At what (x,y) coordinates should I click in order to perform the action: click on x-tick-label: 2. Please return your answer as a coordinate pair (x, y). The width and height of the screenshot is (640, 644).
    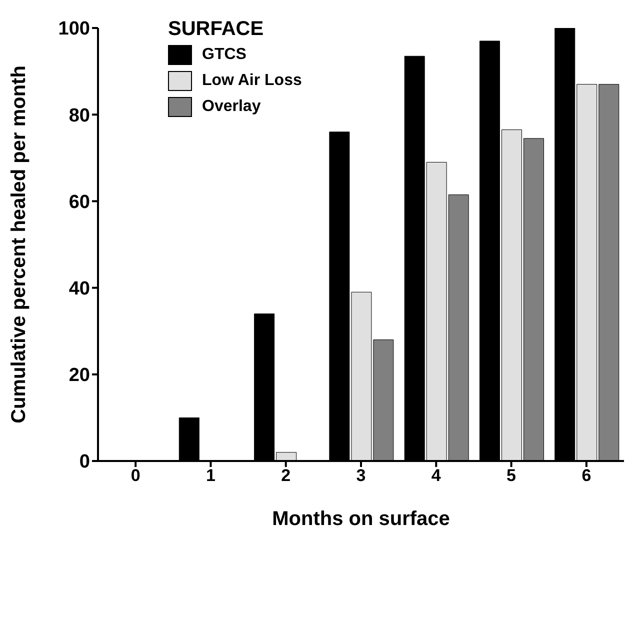
    Looking at the image, I should click on (286, 476).